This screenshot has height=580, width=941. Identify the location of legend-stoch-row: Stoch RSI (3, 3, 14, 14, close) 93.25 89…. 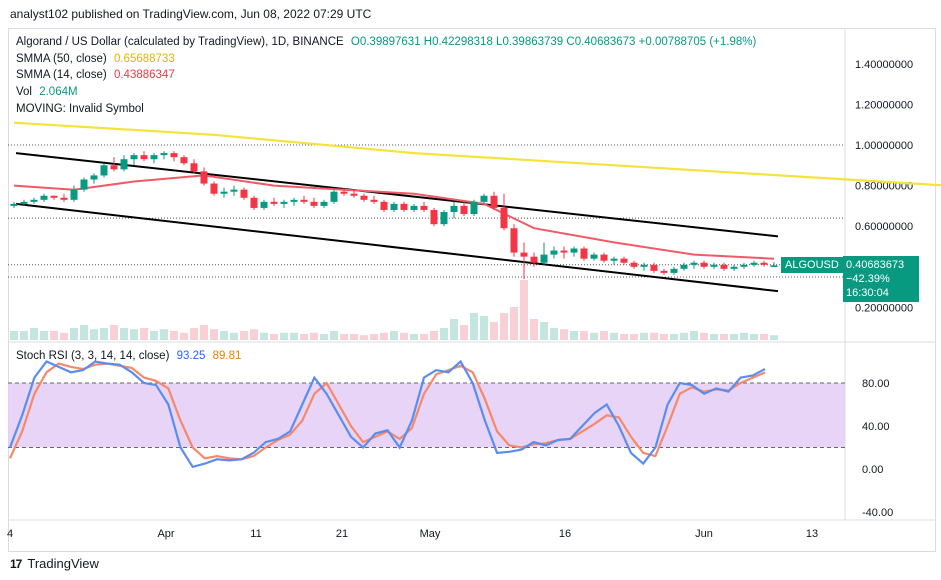
(130, 356).